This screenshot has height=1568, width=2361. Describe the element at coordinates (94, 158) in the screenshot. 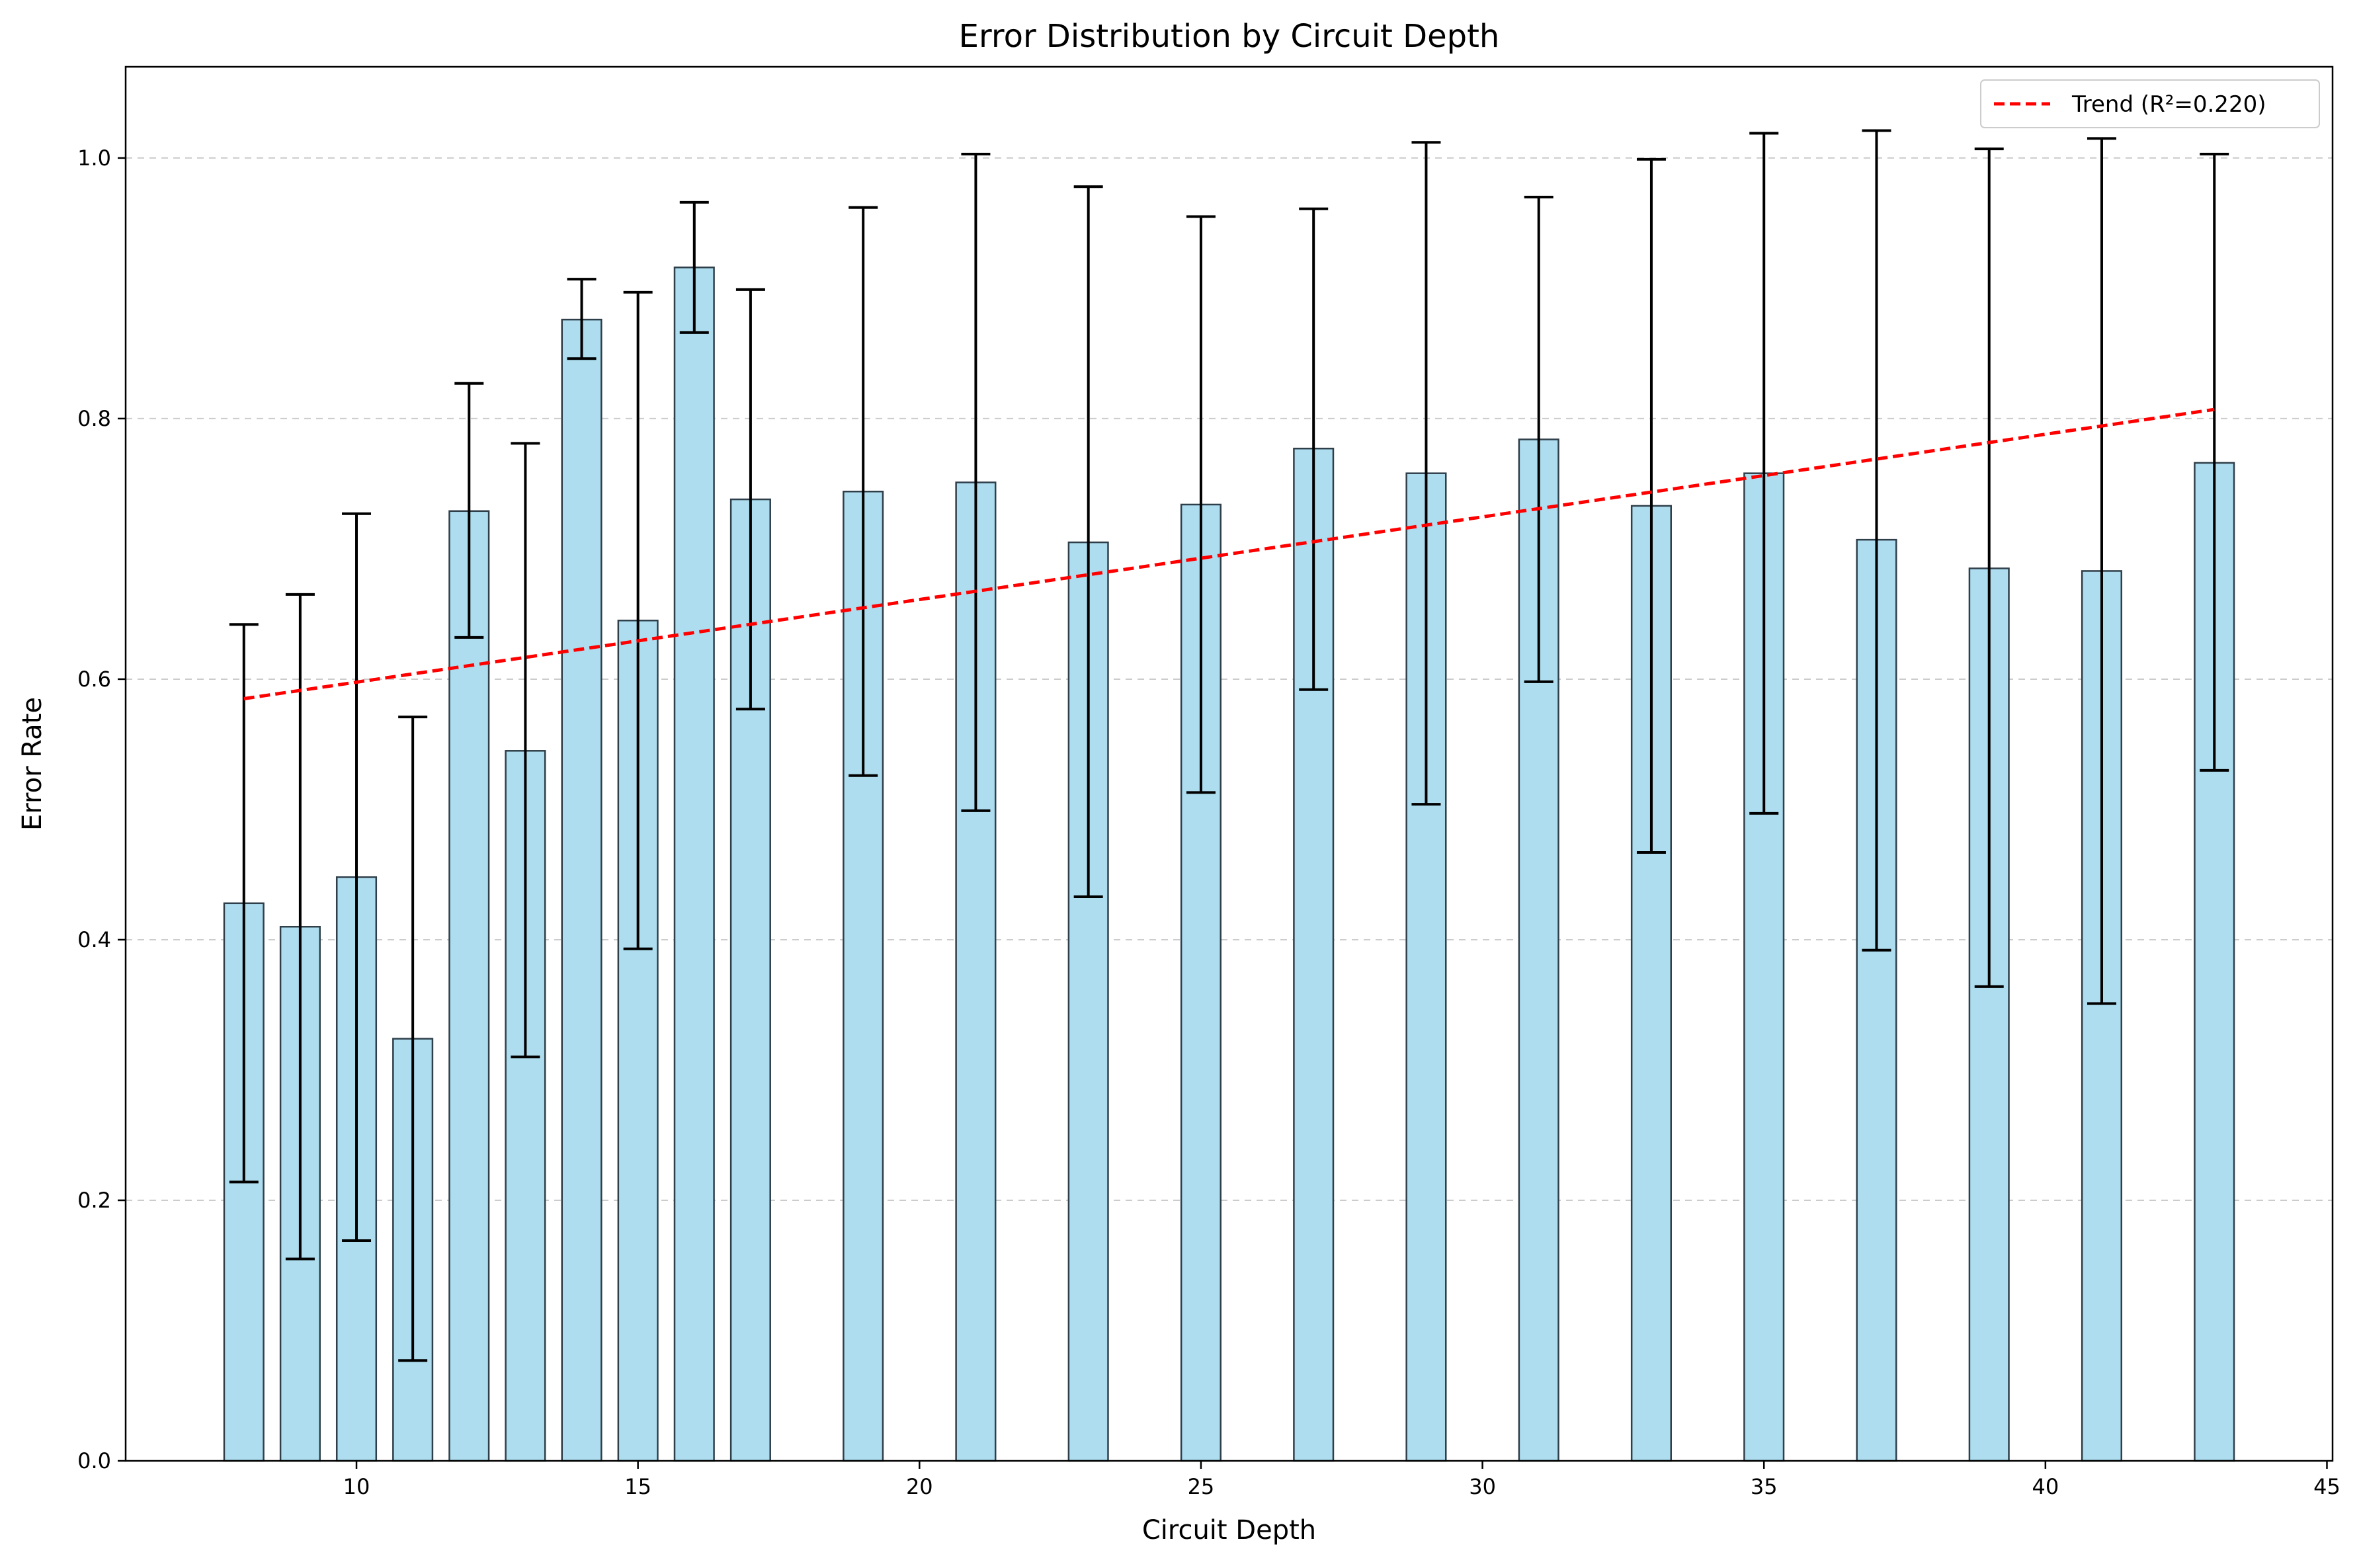

I see `y-tick-label: 1.0` at that location.